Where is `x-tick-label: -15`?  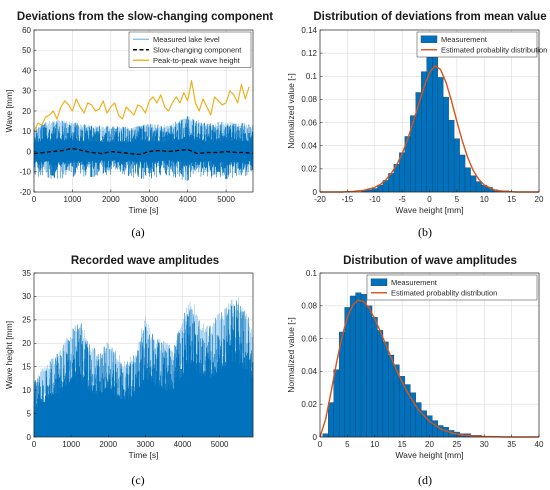 x-tick-label: -15 is located at coordinates (348, 199).